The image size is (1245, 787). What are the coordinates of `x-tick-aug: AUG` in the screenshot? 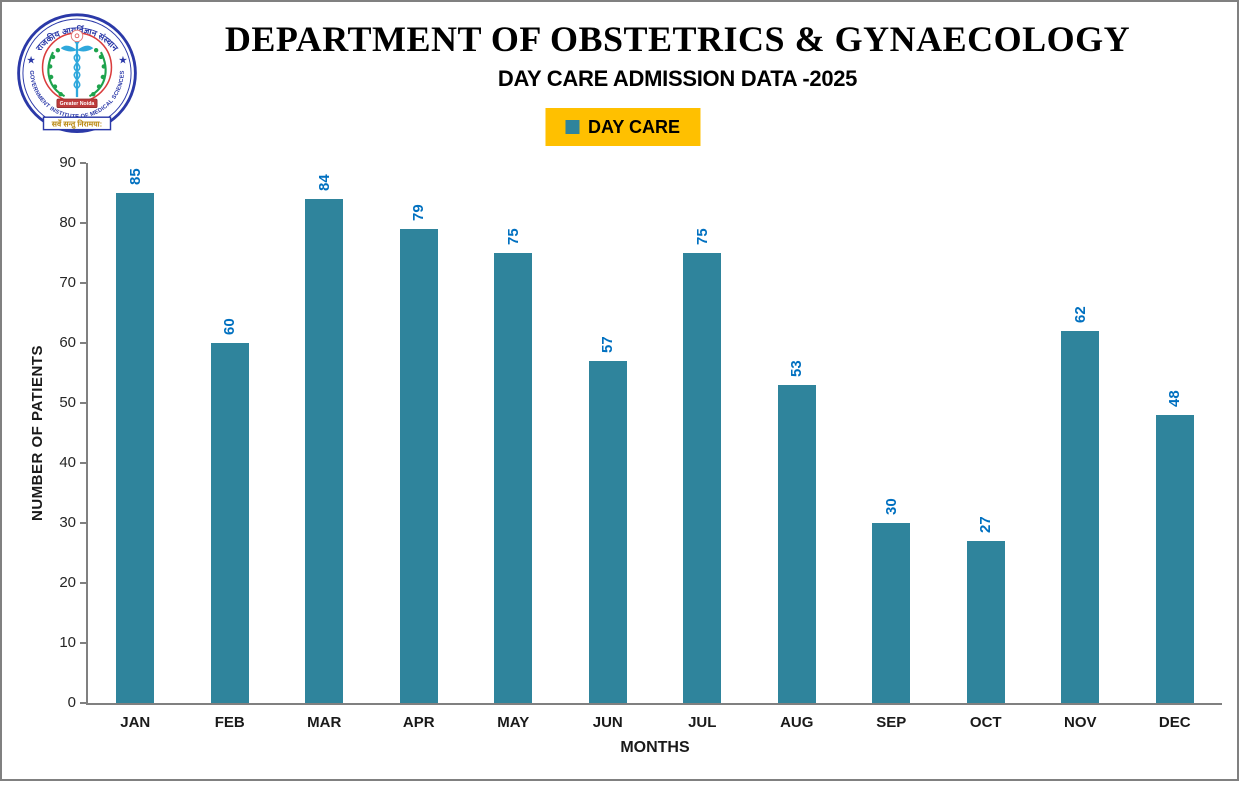 It's located at (797, 722).